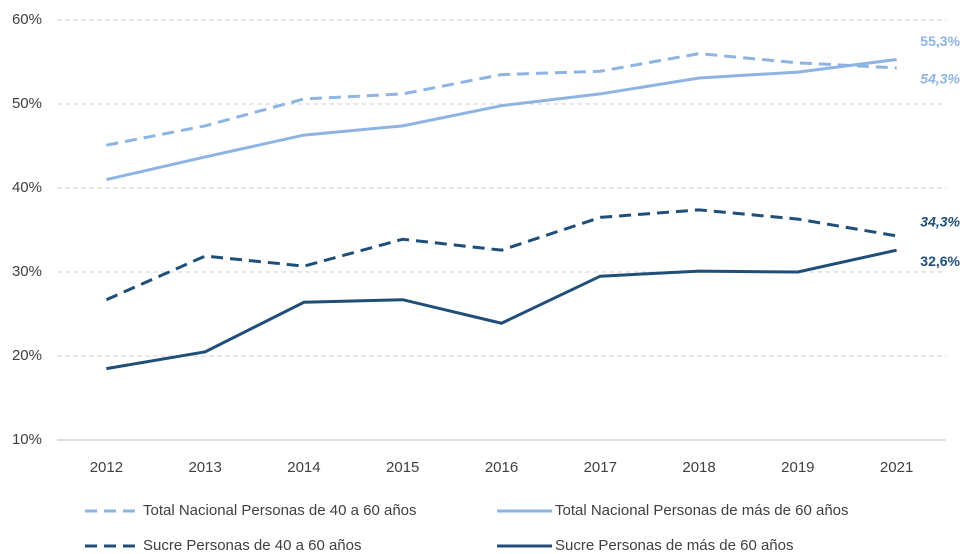  I want to click on y-tick-label: 60%, so click(27, 19).